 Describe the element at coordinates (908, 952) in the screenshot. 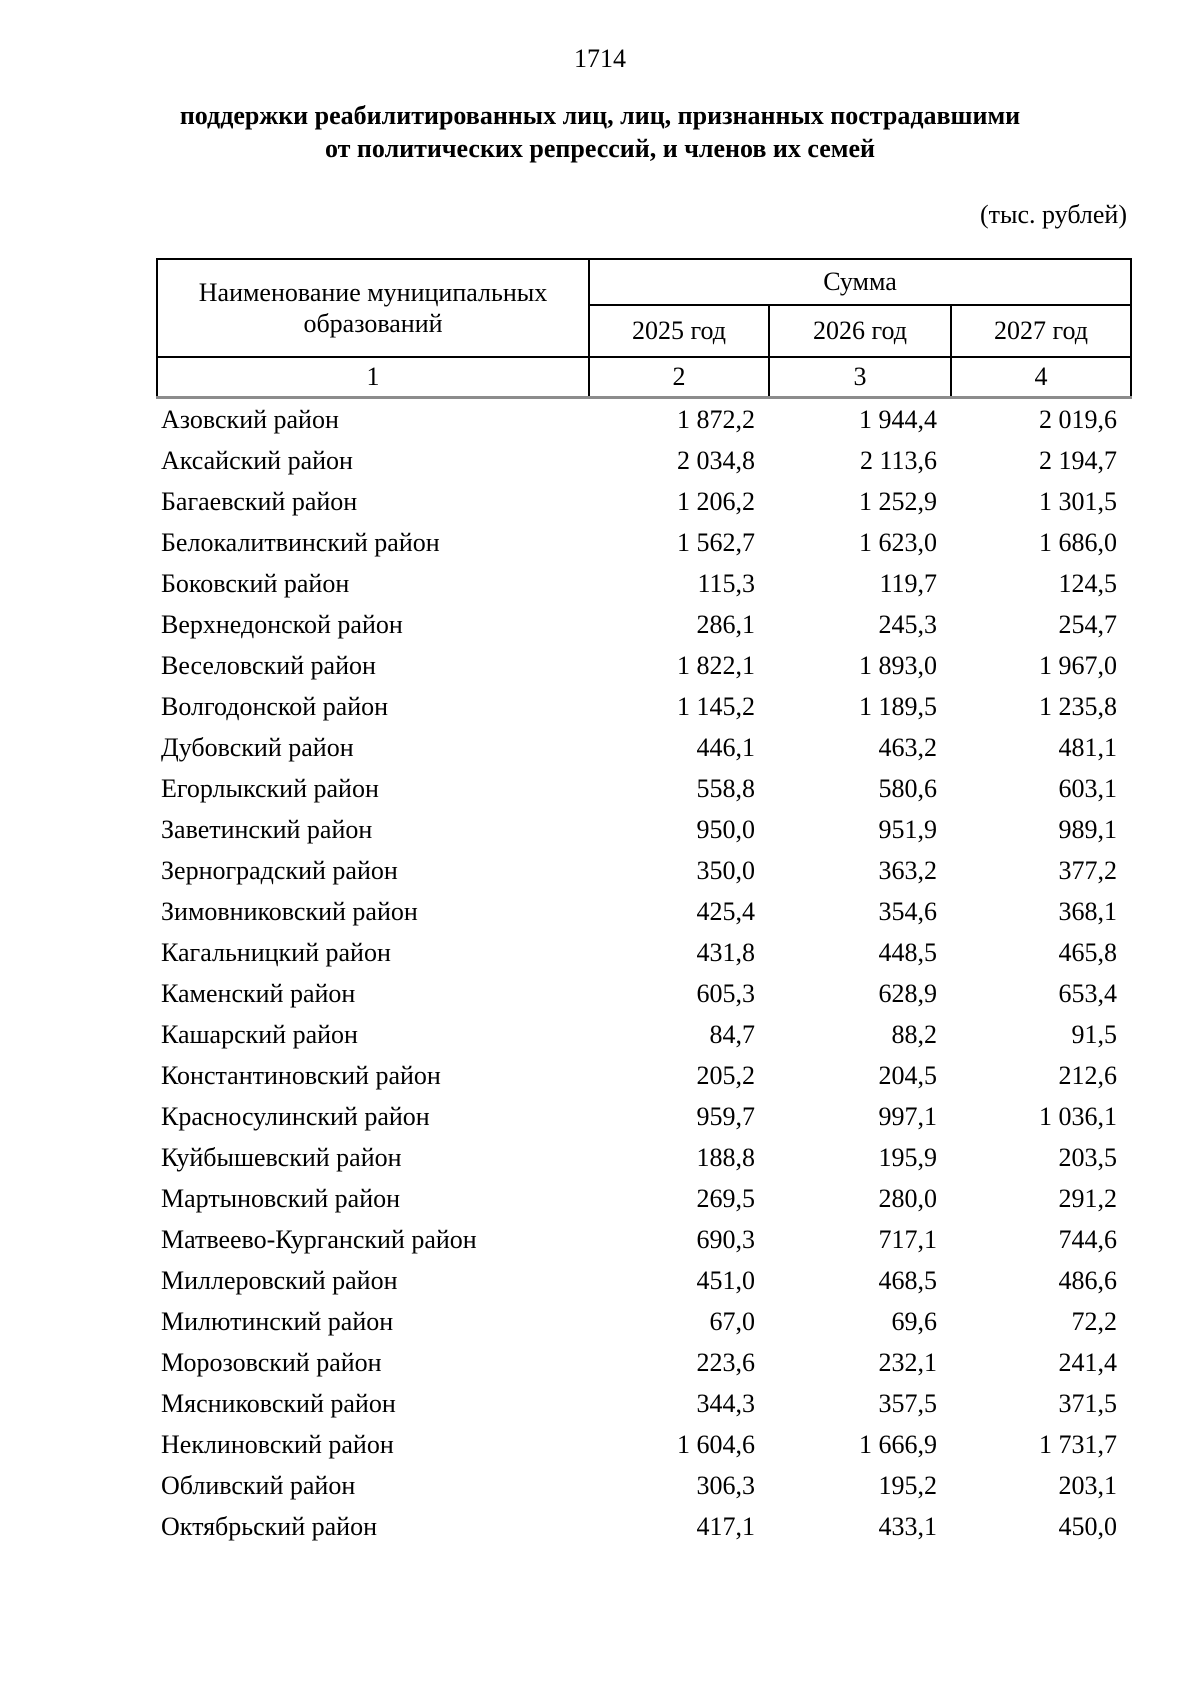

I see `amount-2026: 448,5` at that location.